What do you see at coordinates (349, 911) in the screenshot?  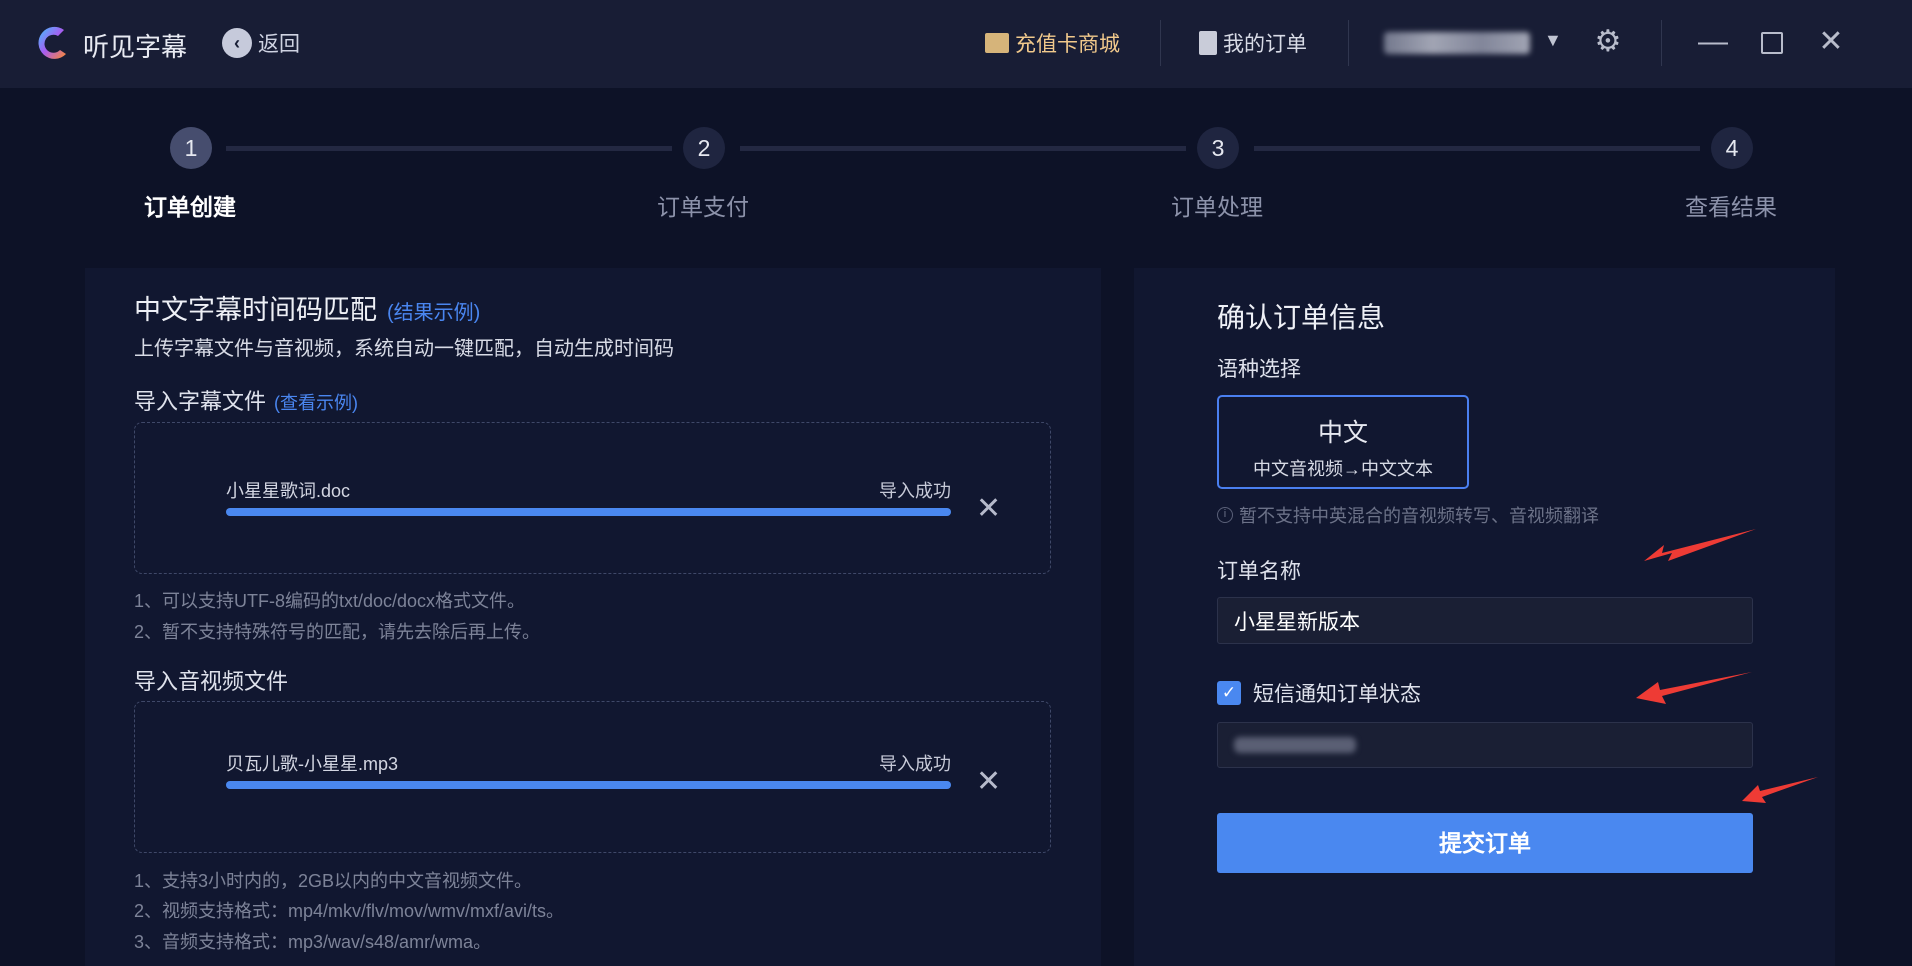 I see `media-note: 2、视频支持格式：mp4/mkv/flv/mov/wmv/mxf/avi/ts。` at bounding box center [349, 911].